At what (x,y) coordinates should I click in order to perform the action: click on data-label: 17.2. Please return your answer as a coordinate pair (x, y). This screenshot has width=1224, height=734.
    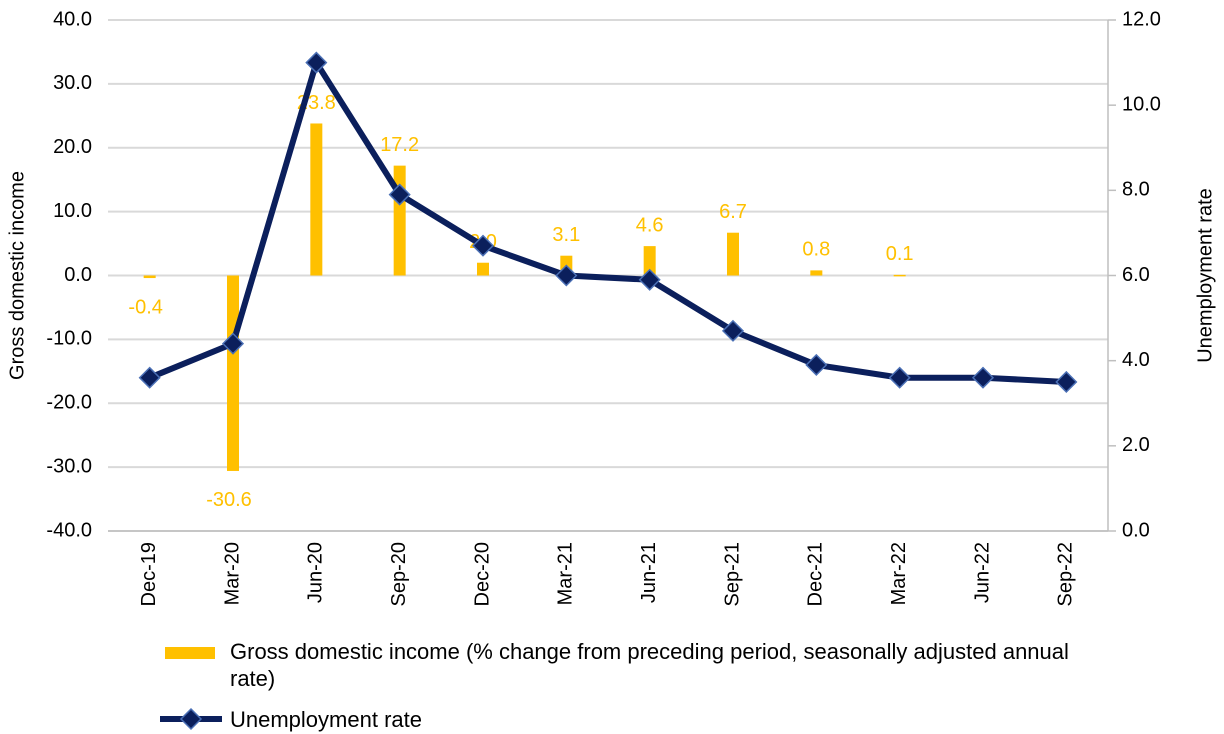
    Looking at the image, I should click on (399, 145).